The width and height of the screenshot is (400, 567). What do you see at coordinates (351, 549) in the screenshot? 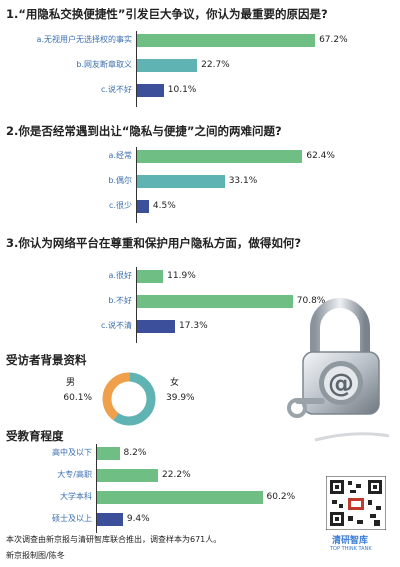
I see `logo-subtext: TOP THINK TANK` at bounding box center [351, 549].